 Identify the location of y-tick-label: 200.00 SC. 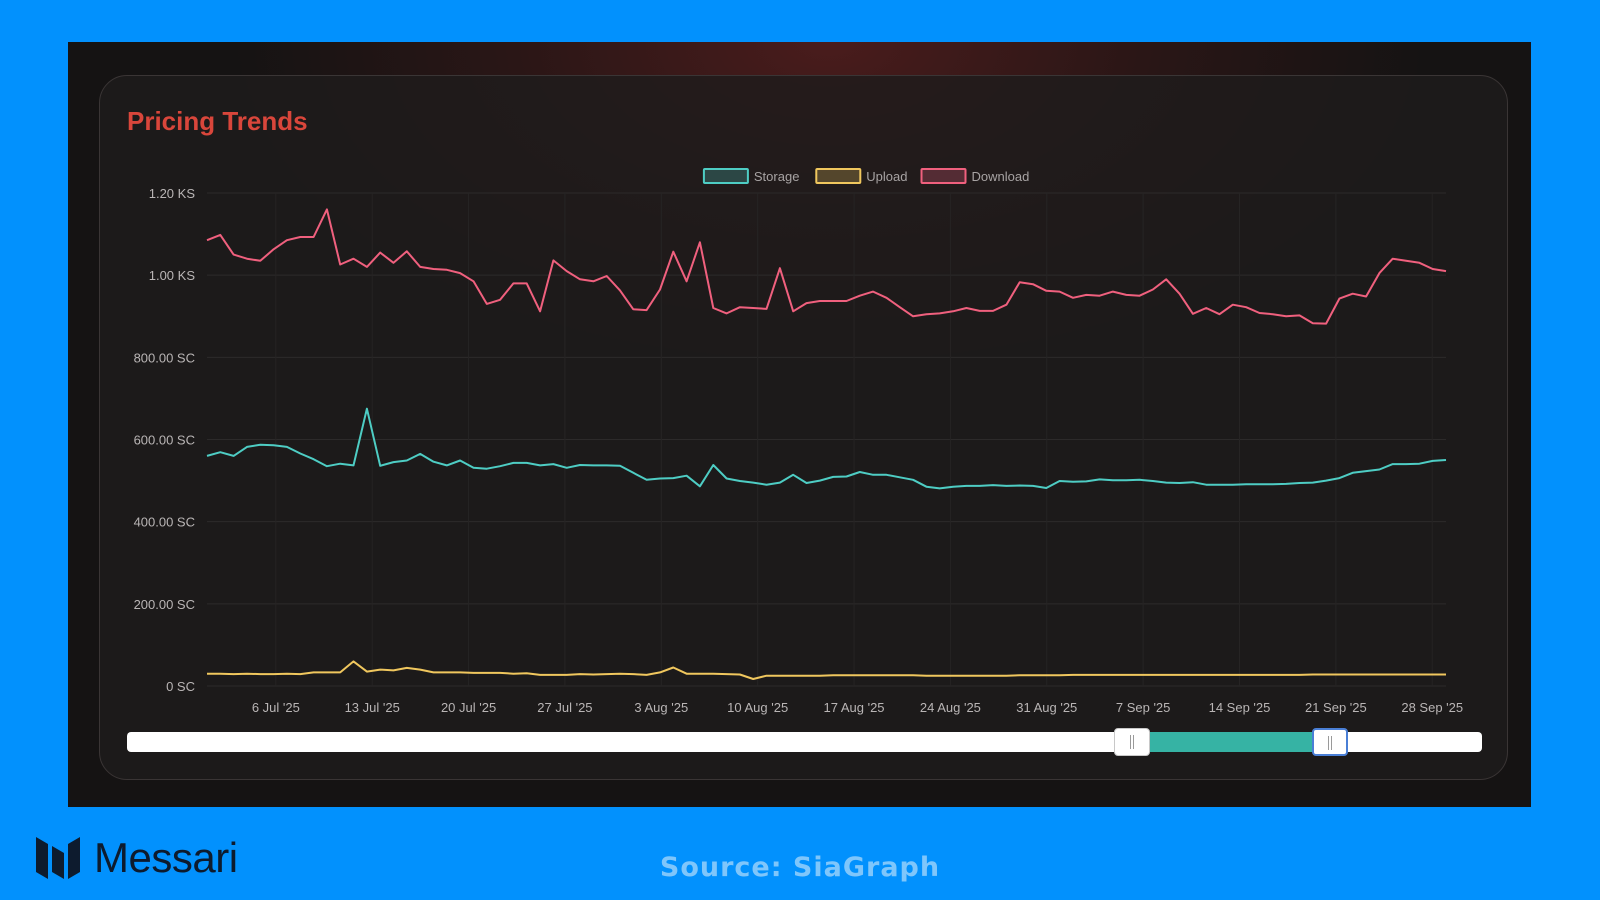
(164, 604).